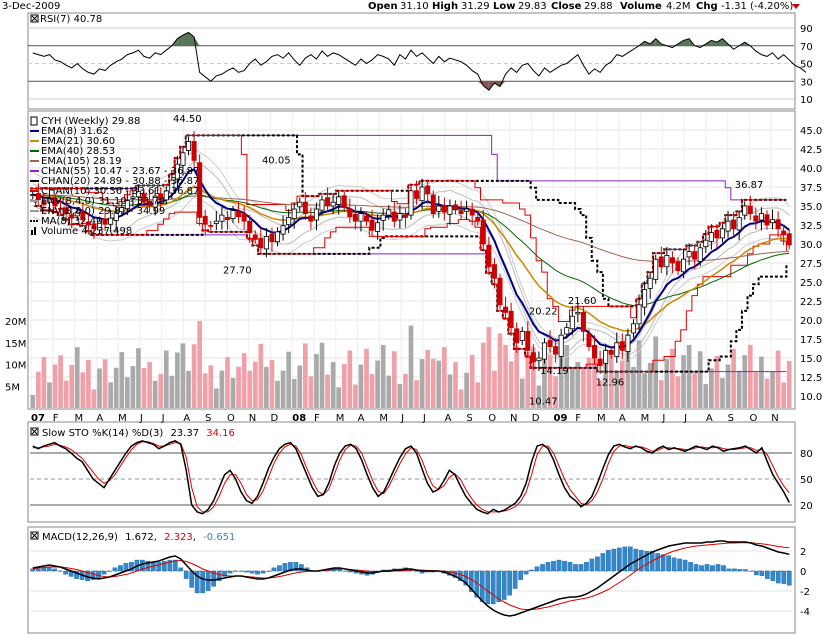  Describe the element at coordinates (187, 119) in the screenshot. I see `price-annotation: 44.50` at that location.